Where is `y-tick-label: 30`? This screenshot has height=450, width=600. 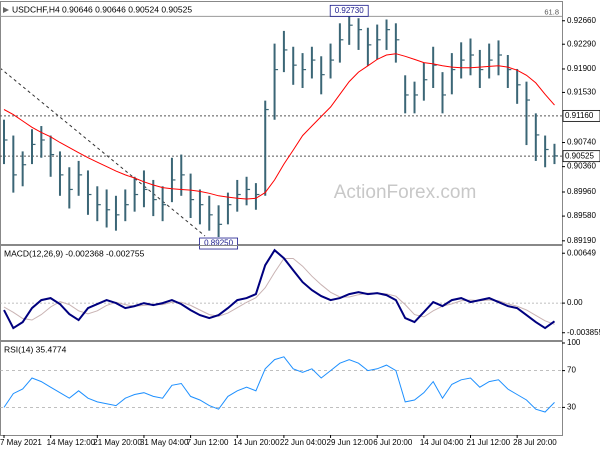 y-tick-label: 30 is located at coordinates (571, 407).